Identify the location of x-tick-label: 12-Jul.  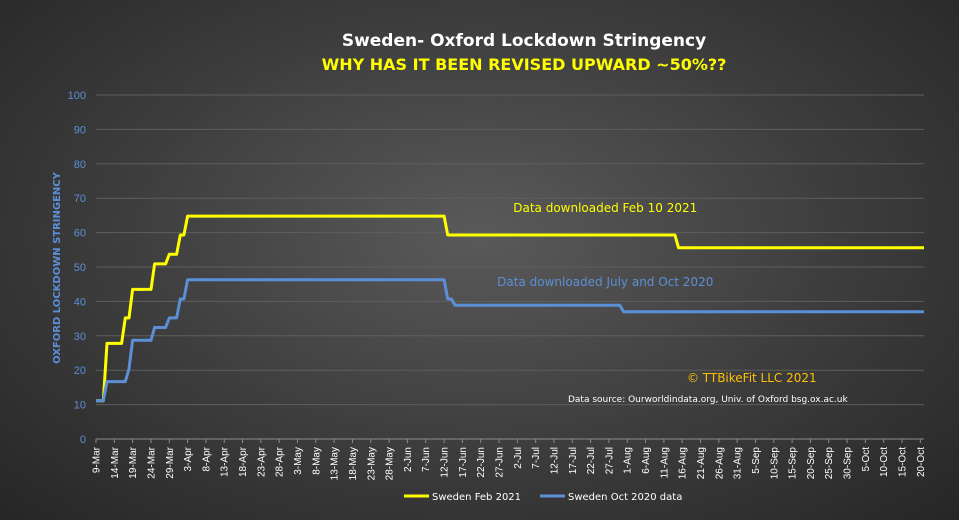
(554, 460).